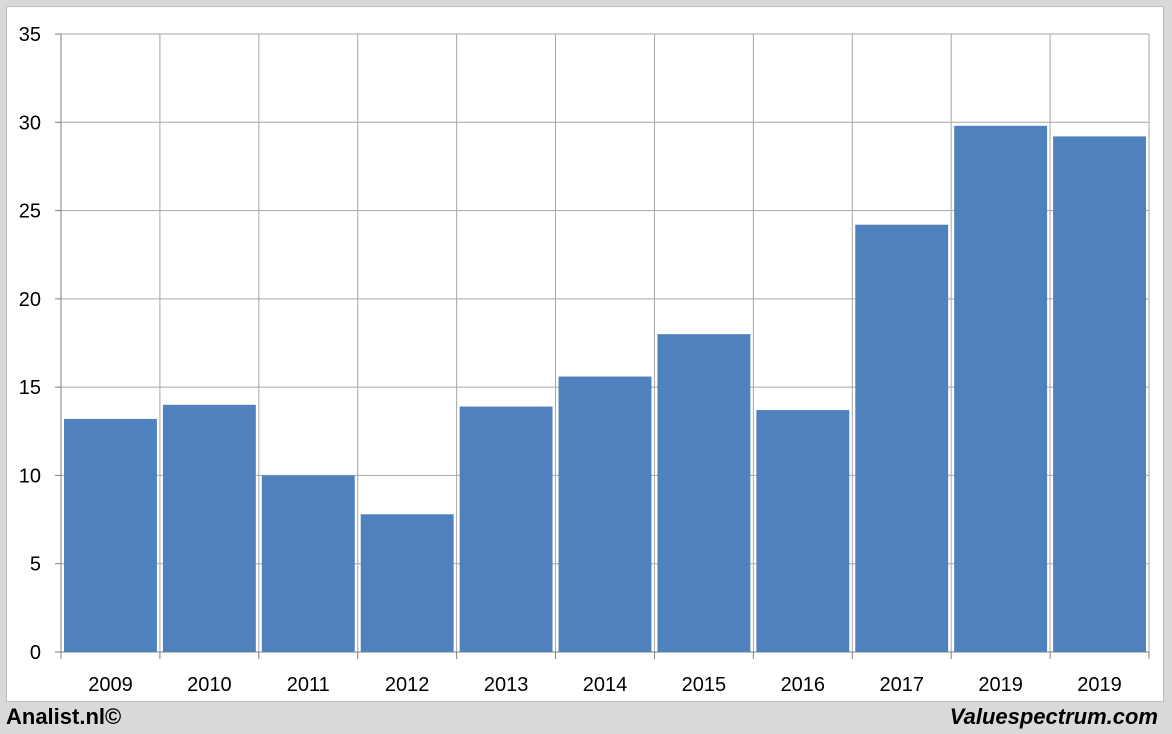  Describe the element at coordinates (110, 685) in the screenshot. I see `x-tick-label: 2009` at that location.